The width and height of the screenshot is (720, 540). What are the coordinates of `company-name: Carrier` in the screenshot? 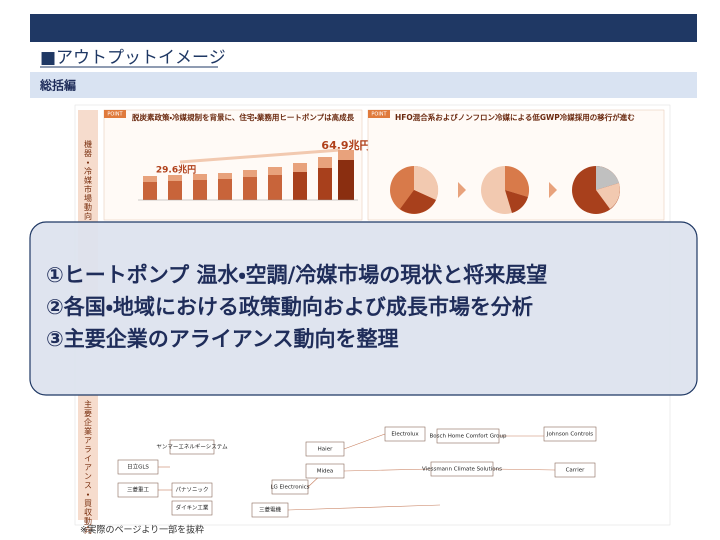 It's located at (576, 471).